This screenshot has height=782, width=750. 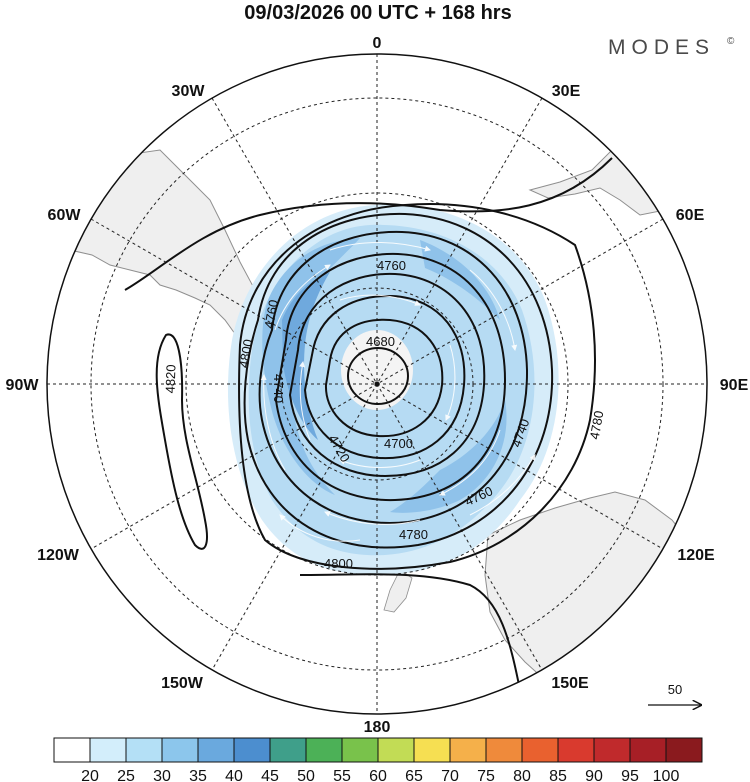 What do you see at coordinates (23, 385) in the screenshot?
I see `lon-label-90w: 90W` at bounding box center [23, 385].